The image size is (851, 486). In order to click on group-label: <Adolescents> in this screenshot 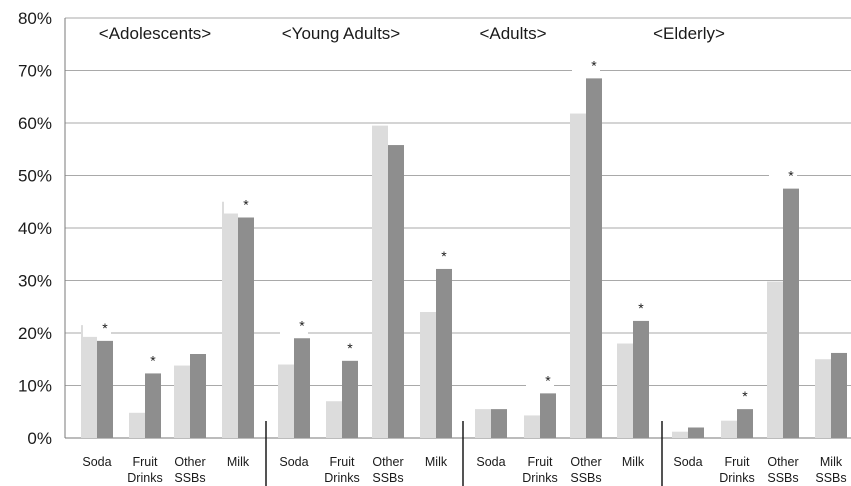, I will do `click(155, 33)`.